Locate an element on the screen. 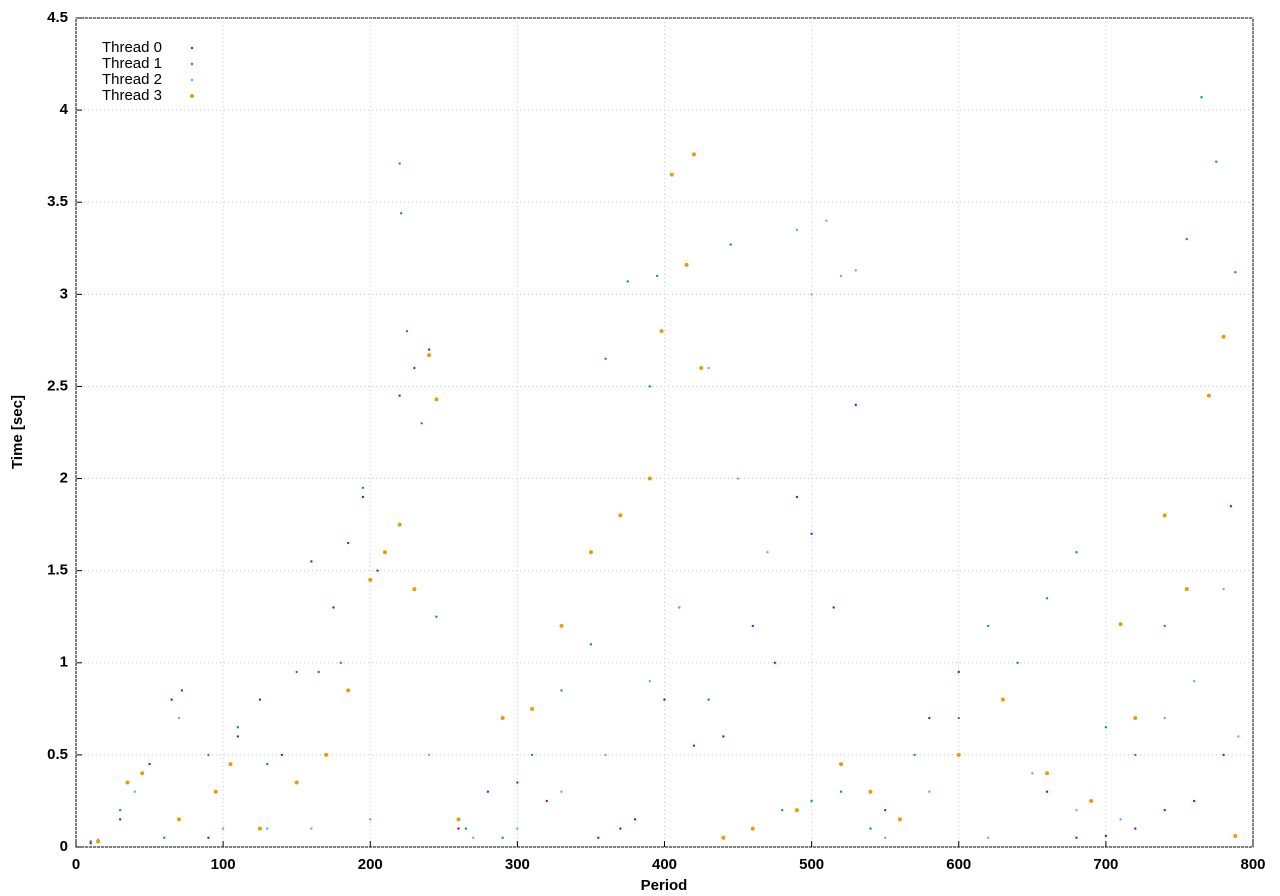  legend-marker is located at coordinates (192, 48).